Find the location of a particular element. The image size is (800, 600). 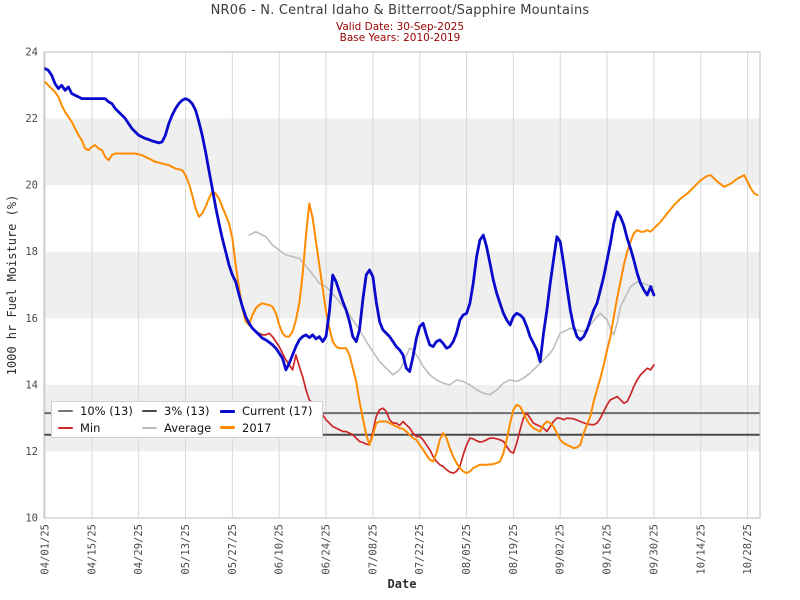

legend-item-2017: 2017 is located at coordinates (272, 428).